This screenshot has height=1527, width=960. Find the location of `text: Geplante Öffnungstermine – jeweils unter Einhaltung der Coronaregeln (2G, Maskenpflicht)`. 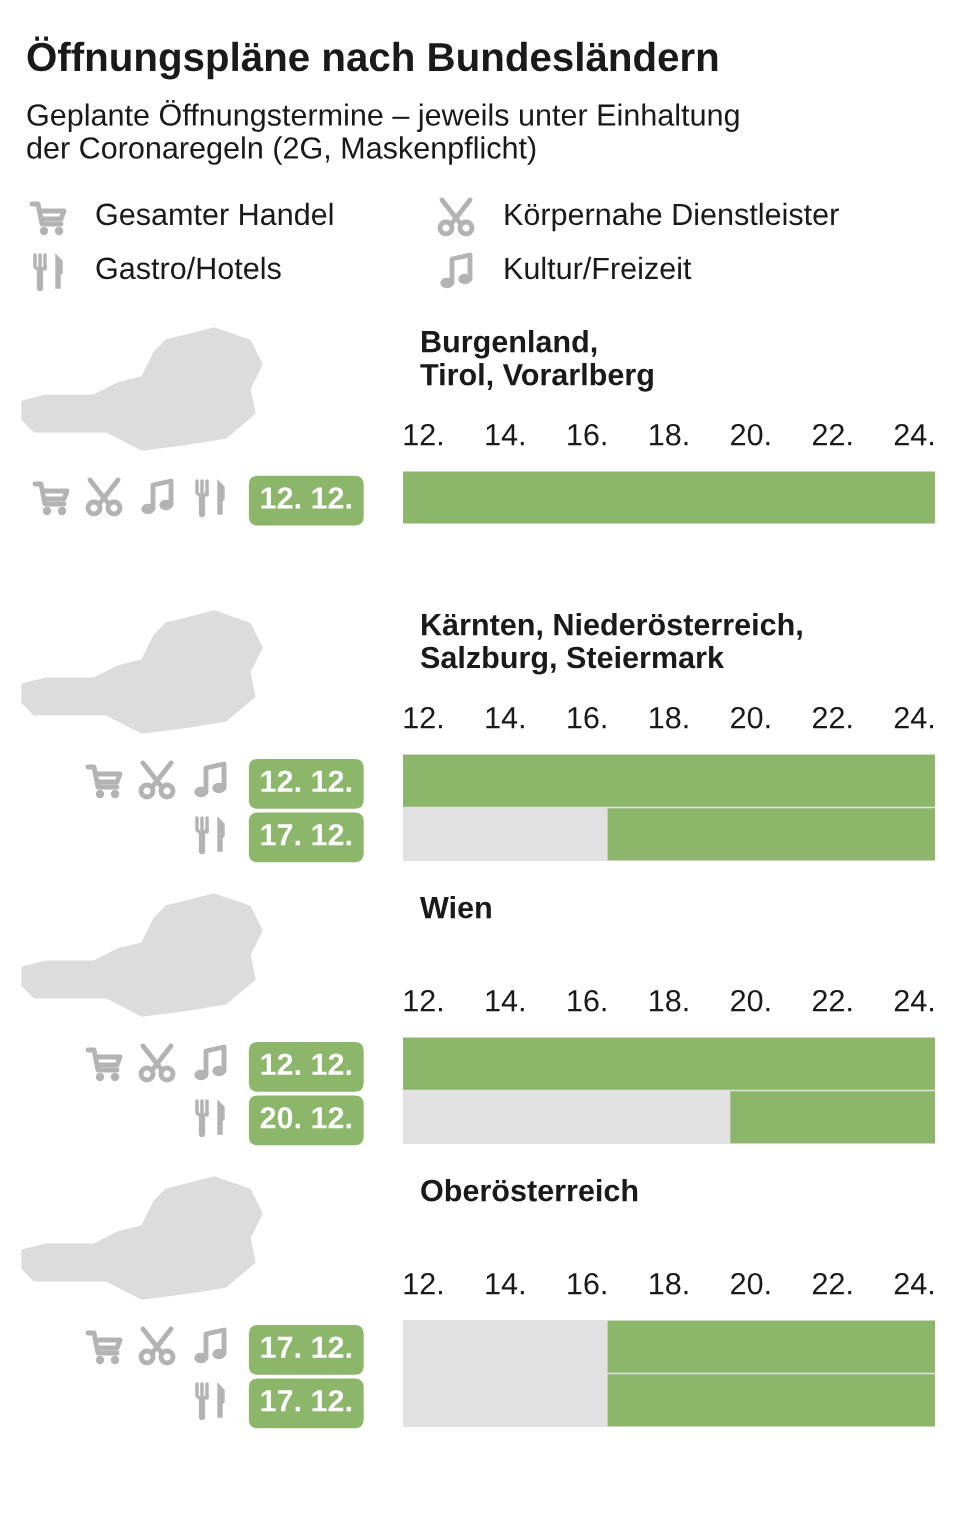

text: Geplante Öffnungstermine – jeweils unter Einhaltung der Coronaregeln (2G, Maskenpflicht) is located at coordinates (383, 132).